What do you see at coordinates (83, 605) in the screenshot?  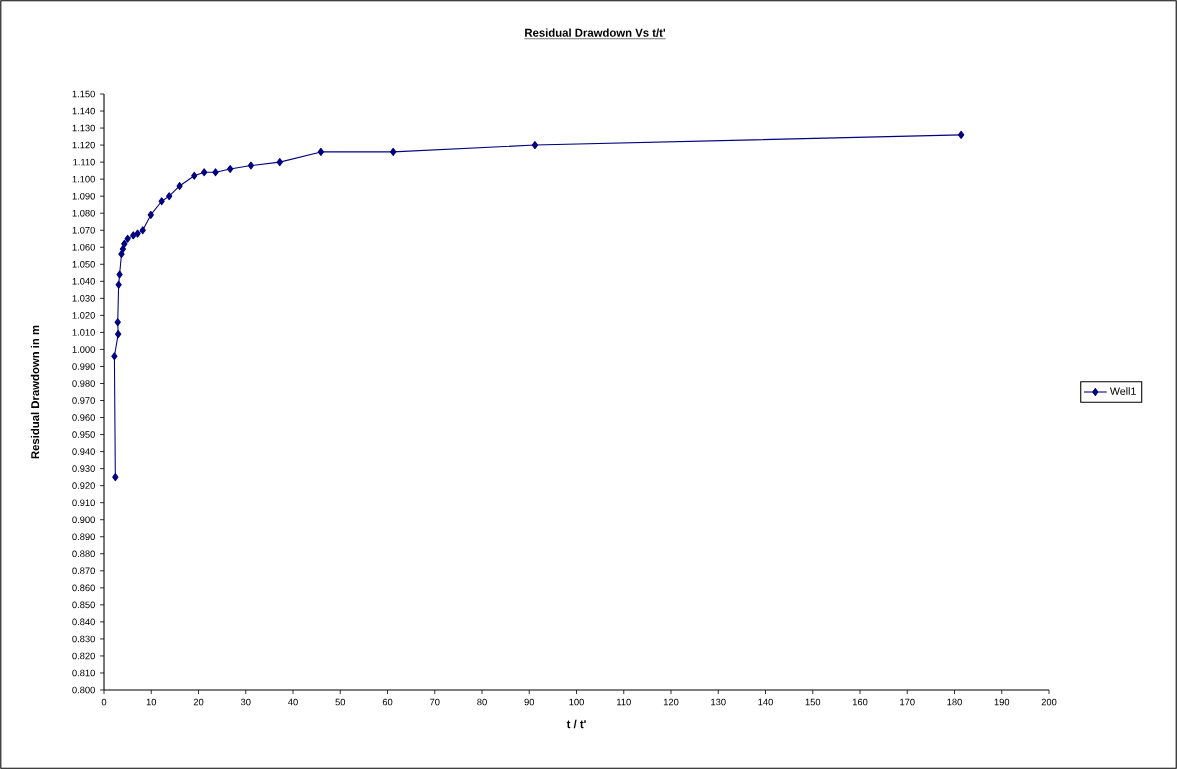 I see `y-tick-label: 0.850` at bounding box center [83, 605].